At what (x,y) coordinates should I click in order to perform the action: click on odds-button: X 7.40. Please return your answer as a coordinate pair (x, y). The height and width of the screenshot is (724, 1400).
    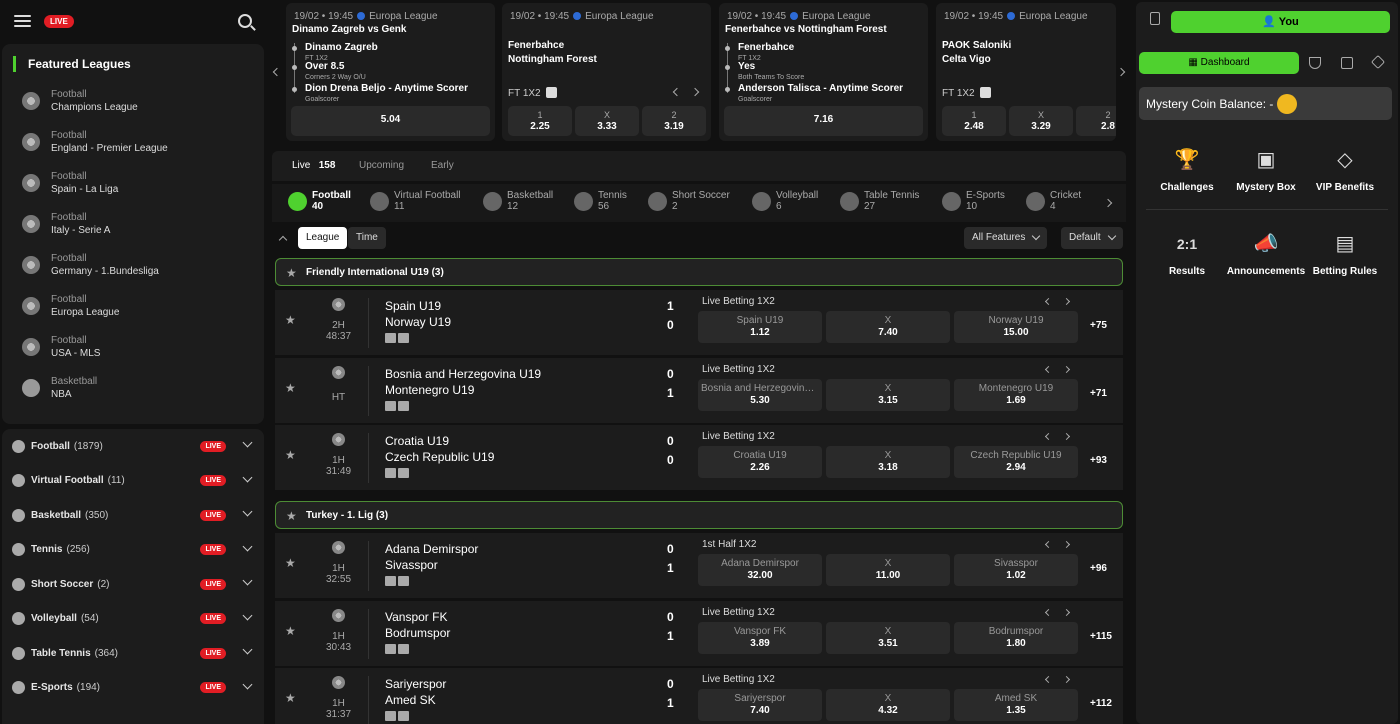
    Looking at the image, I should click on (888, 327).